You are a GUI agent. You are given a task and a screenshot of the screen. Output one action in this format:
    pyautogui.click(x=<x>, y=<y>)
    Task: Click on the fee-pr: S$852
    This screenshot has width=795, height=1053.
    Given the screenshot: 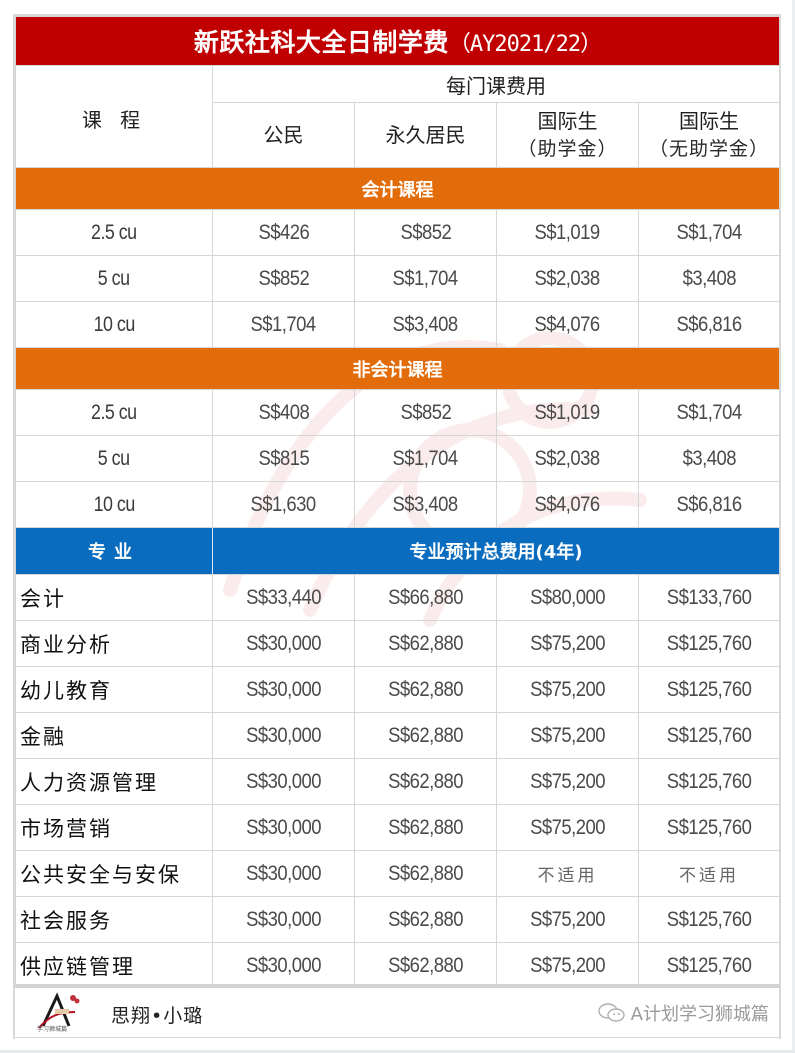 What is the action you would take?
    pyautogui.click(x=425, y=412)
    